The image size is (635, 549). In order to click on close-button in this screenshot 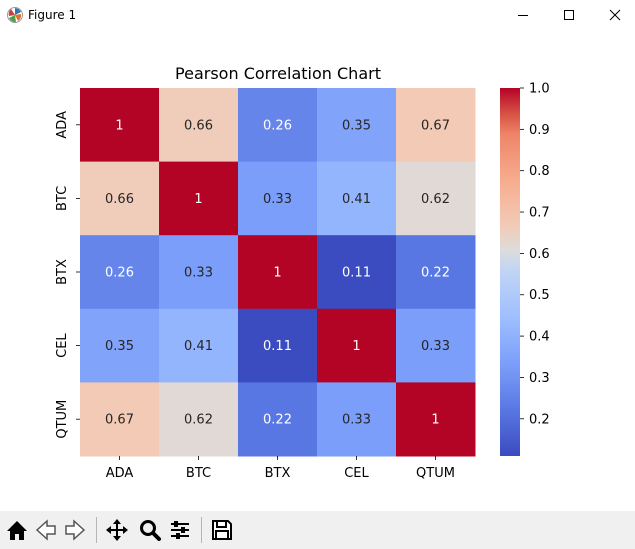, I will do `click(613, 15)`.